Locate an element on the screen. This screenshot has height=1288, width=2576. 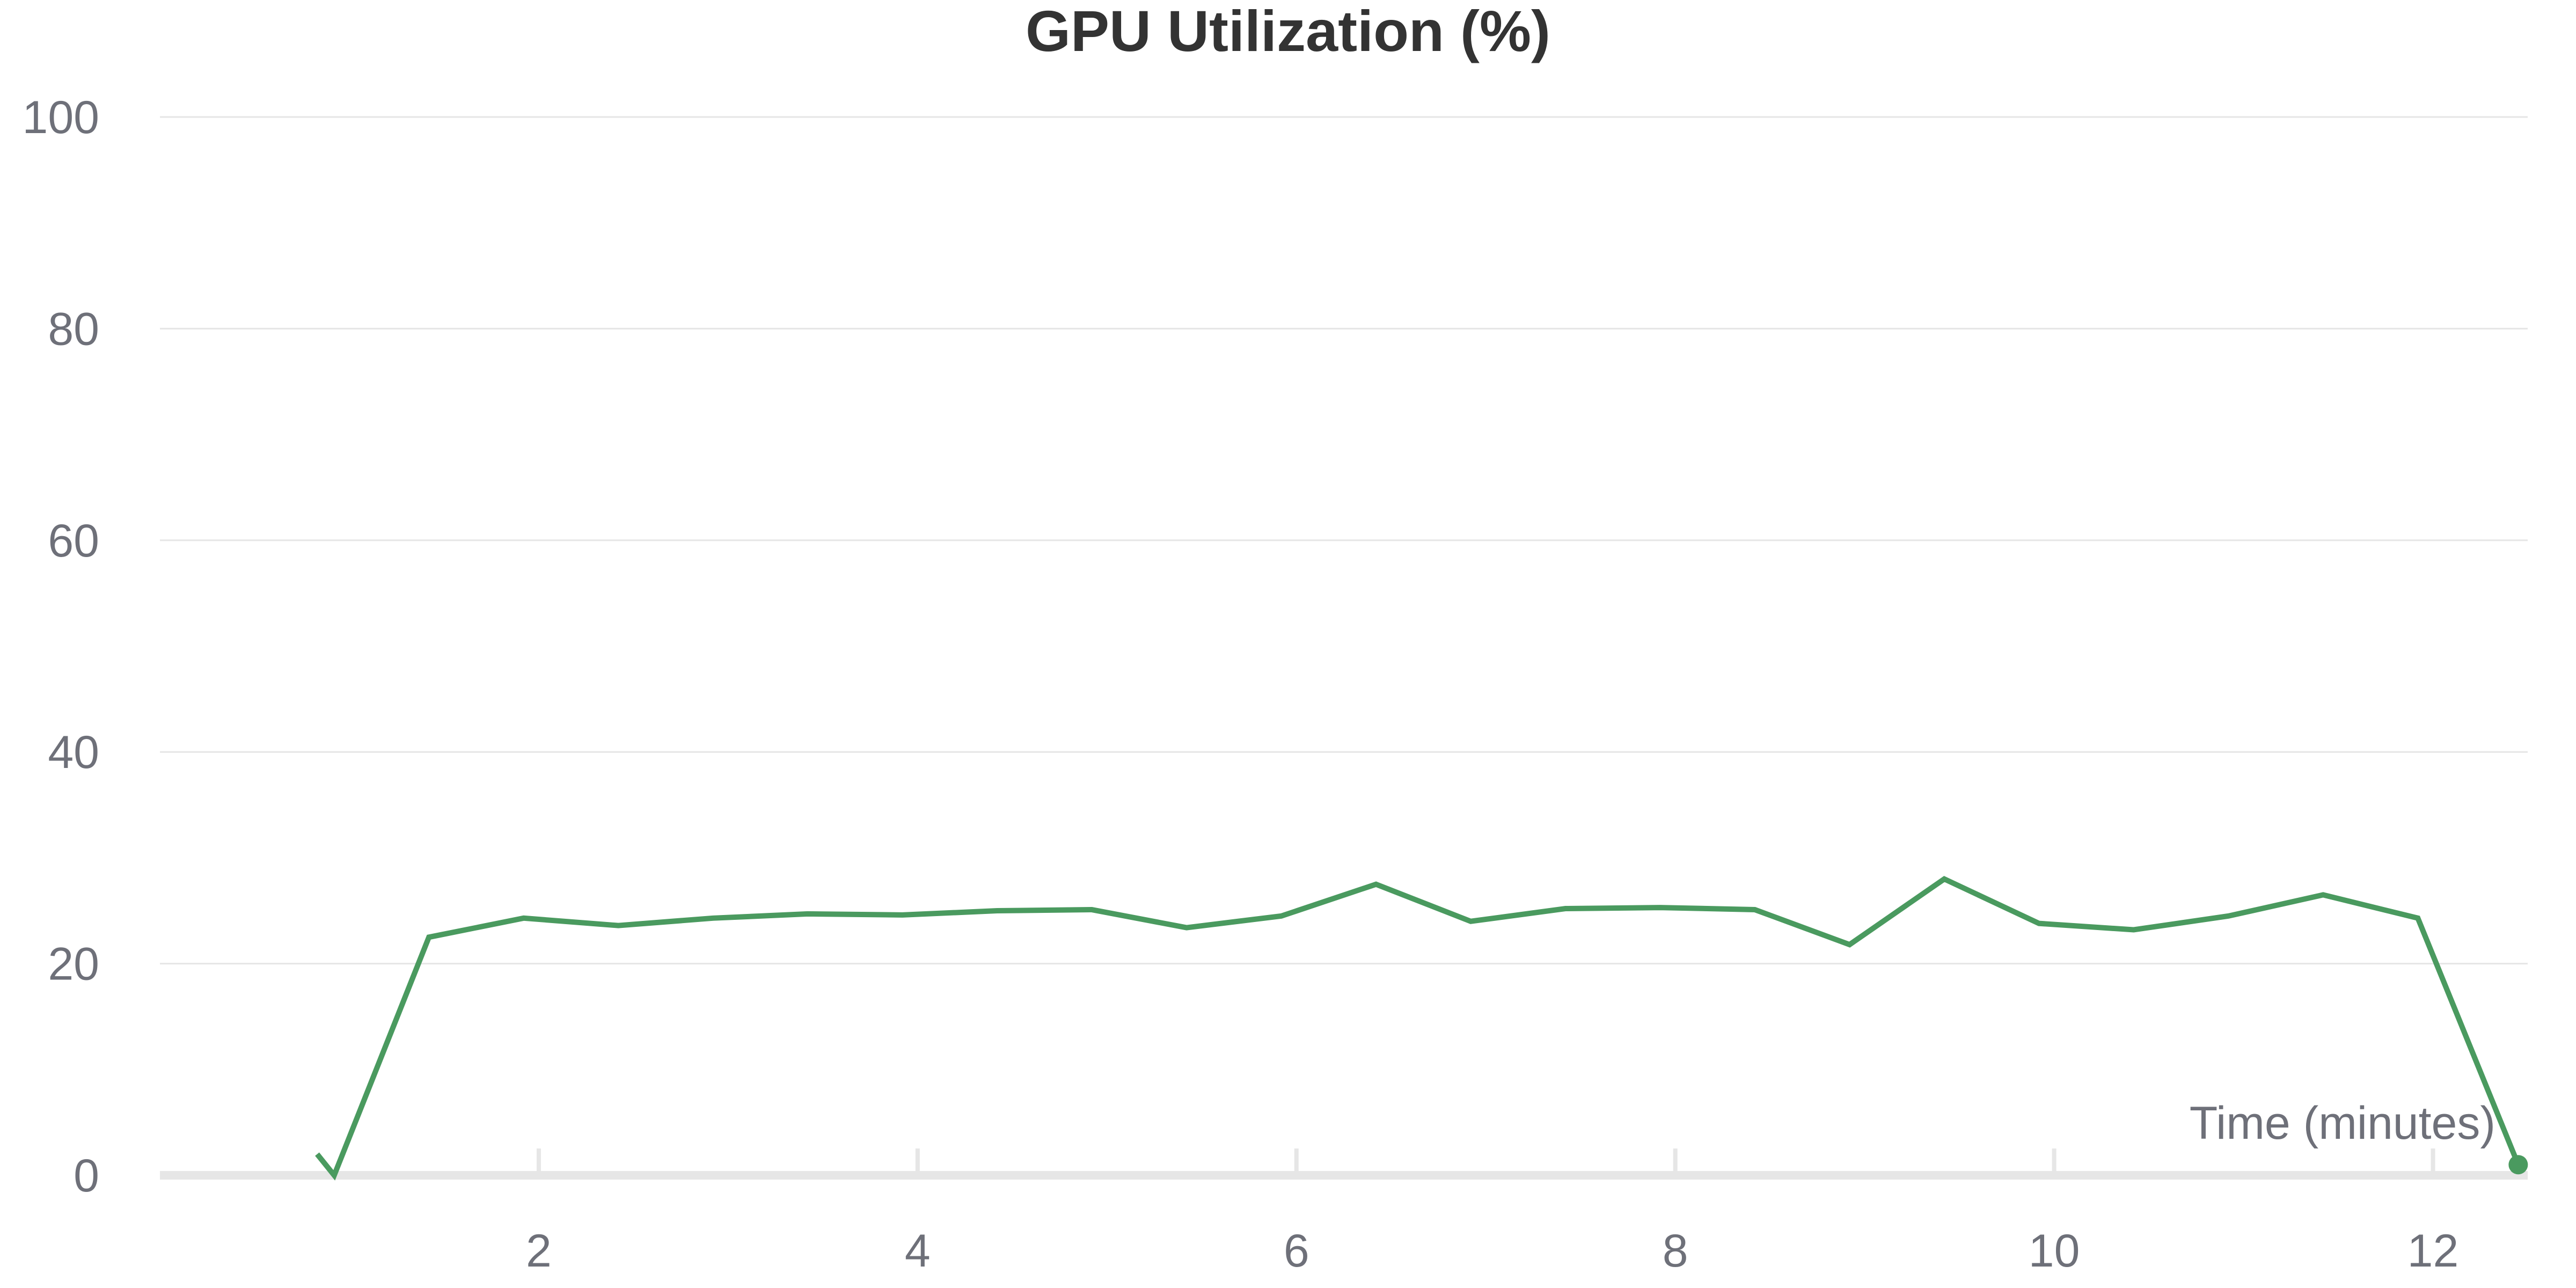
x-axis-label: Time (minutes) is located at coordinates (2343, 1123).